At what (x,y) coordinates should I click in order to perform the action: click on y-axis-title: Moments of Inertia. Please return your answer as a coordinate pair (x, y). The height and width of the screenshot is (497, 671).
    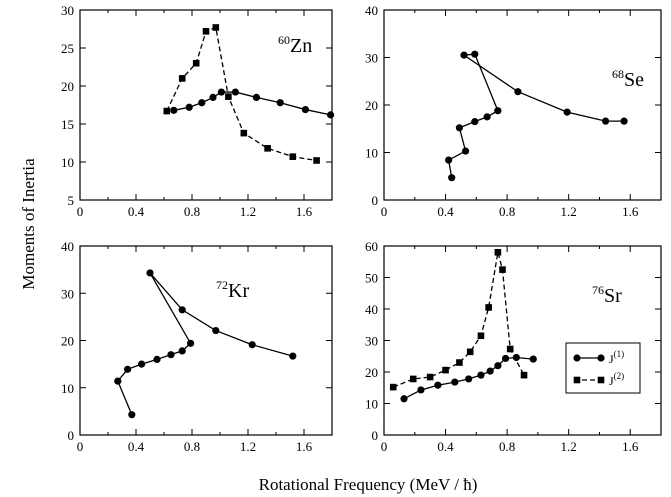
    Looking at the image, I should click on (28, 224).